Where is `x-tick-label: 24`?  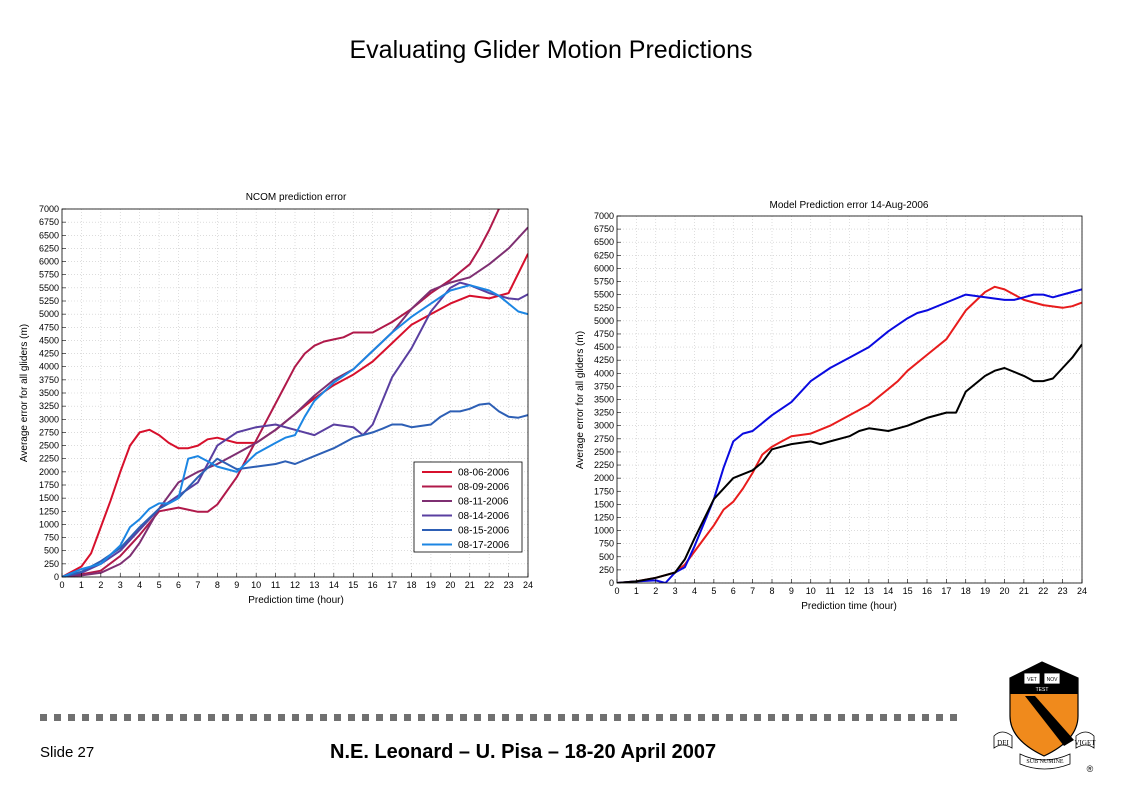
x-tick-label: 24 is located at coordinates (528, 585).